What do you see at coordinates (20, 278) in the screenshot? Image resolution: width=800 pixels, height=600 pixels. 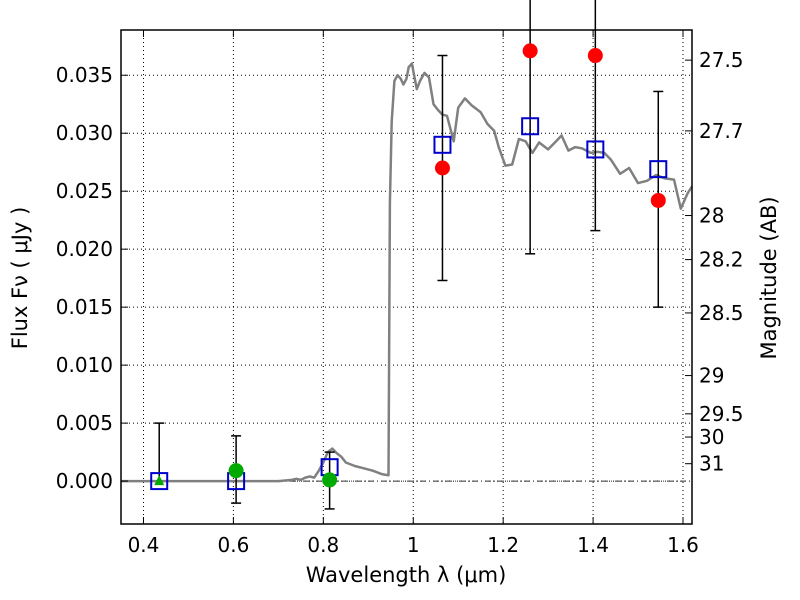 I see `y-axis-label: Flux Fν ( μJy )` at bounding box center [20, 278].